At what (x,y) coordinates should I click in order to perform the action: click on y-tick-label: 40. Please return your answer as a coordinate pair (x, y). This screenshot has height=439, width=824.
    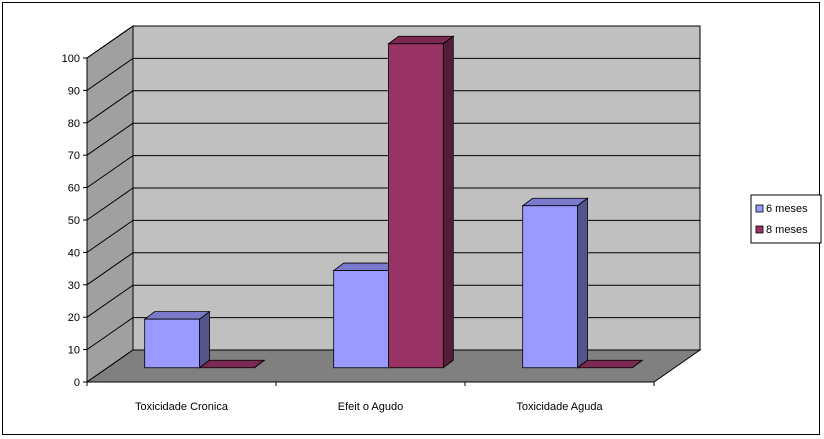
    Looking at the image, I should click on (74, 253).